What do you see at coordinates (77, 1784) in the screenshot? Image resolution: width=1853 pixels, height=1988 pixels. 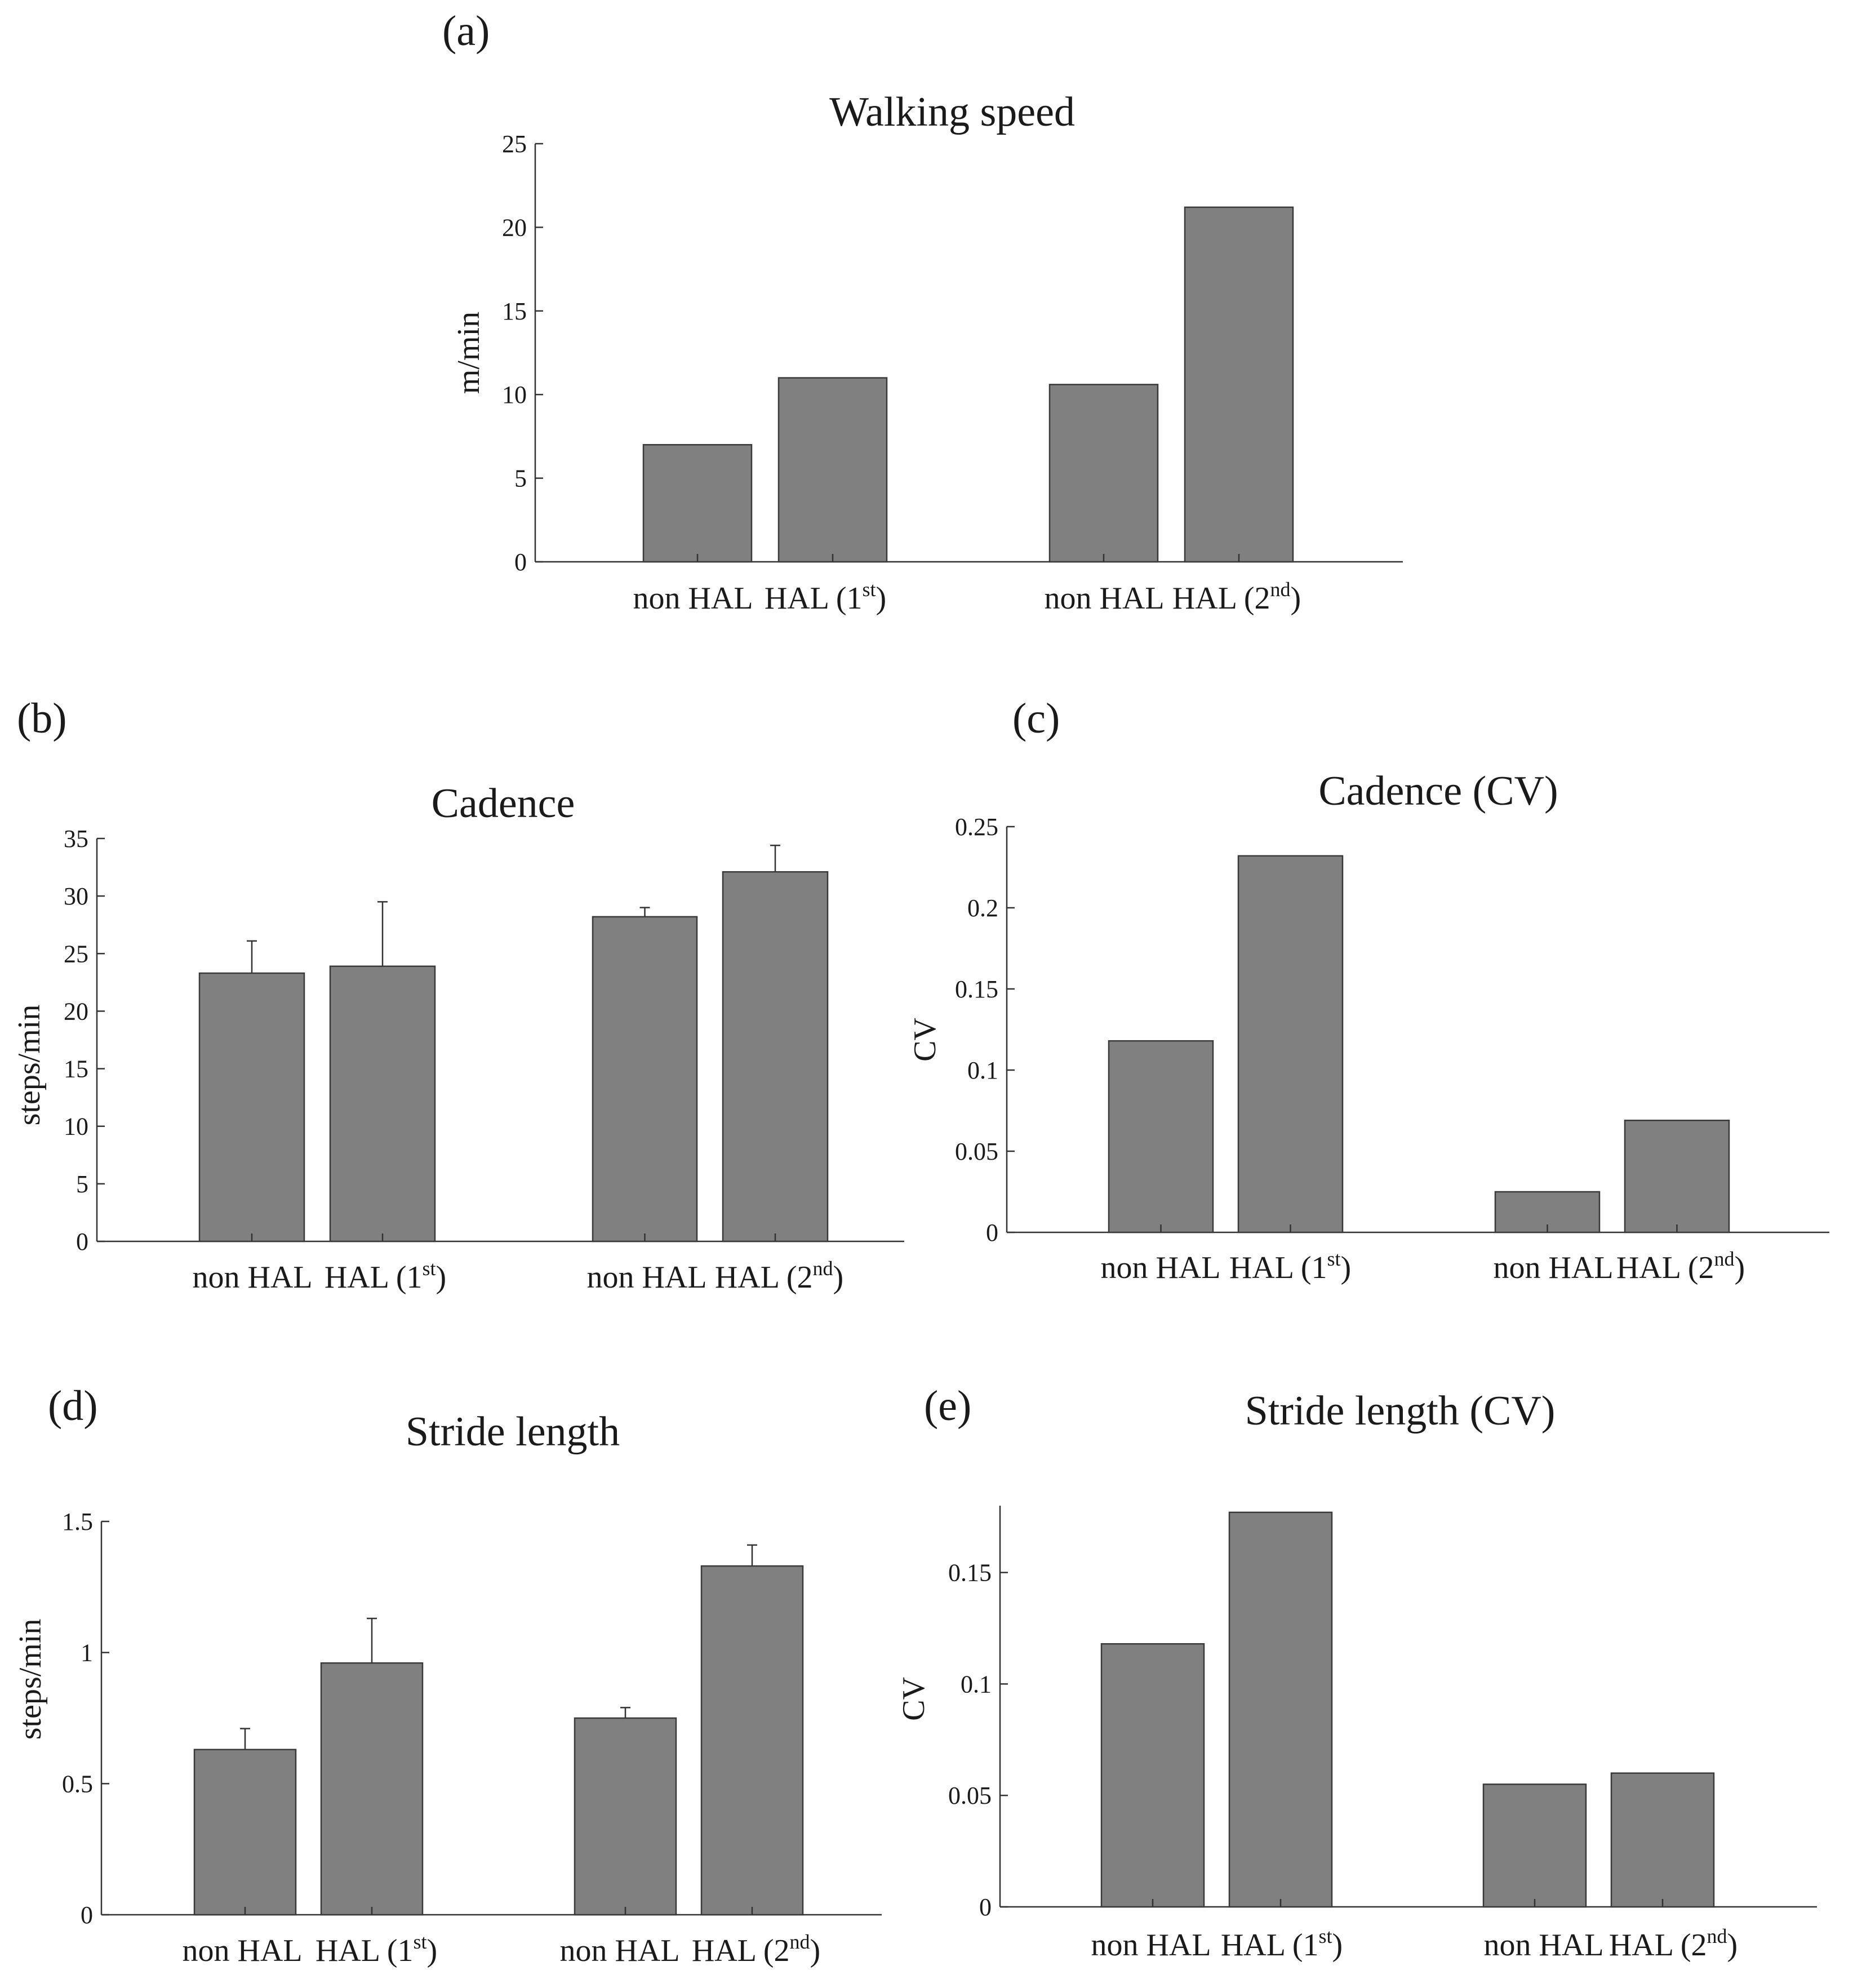 I see `y-tick-label-d: 0.5` at bounding box center [77, 1784].